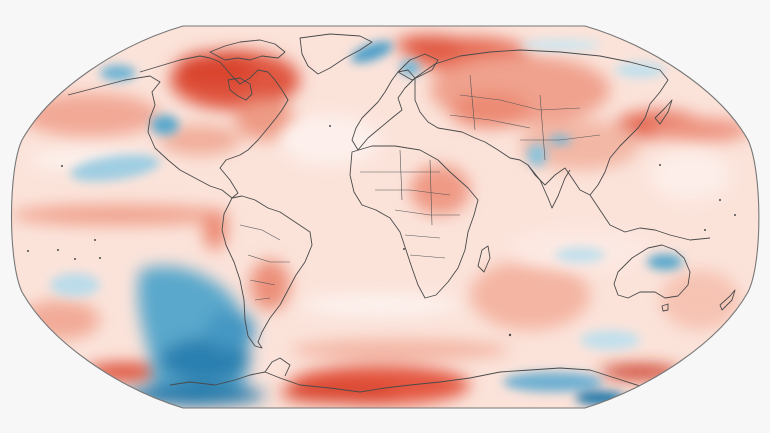  What do you see at coordinates (240, 89) in the screenshot?
I see `hudson-bay` at bounding box center [240, 89].